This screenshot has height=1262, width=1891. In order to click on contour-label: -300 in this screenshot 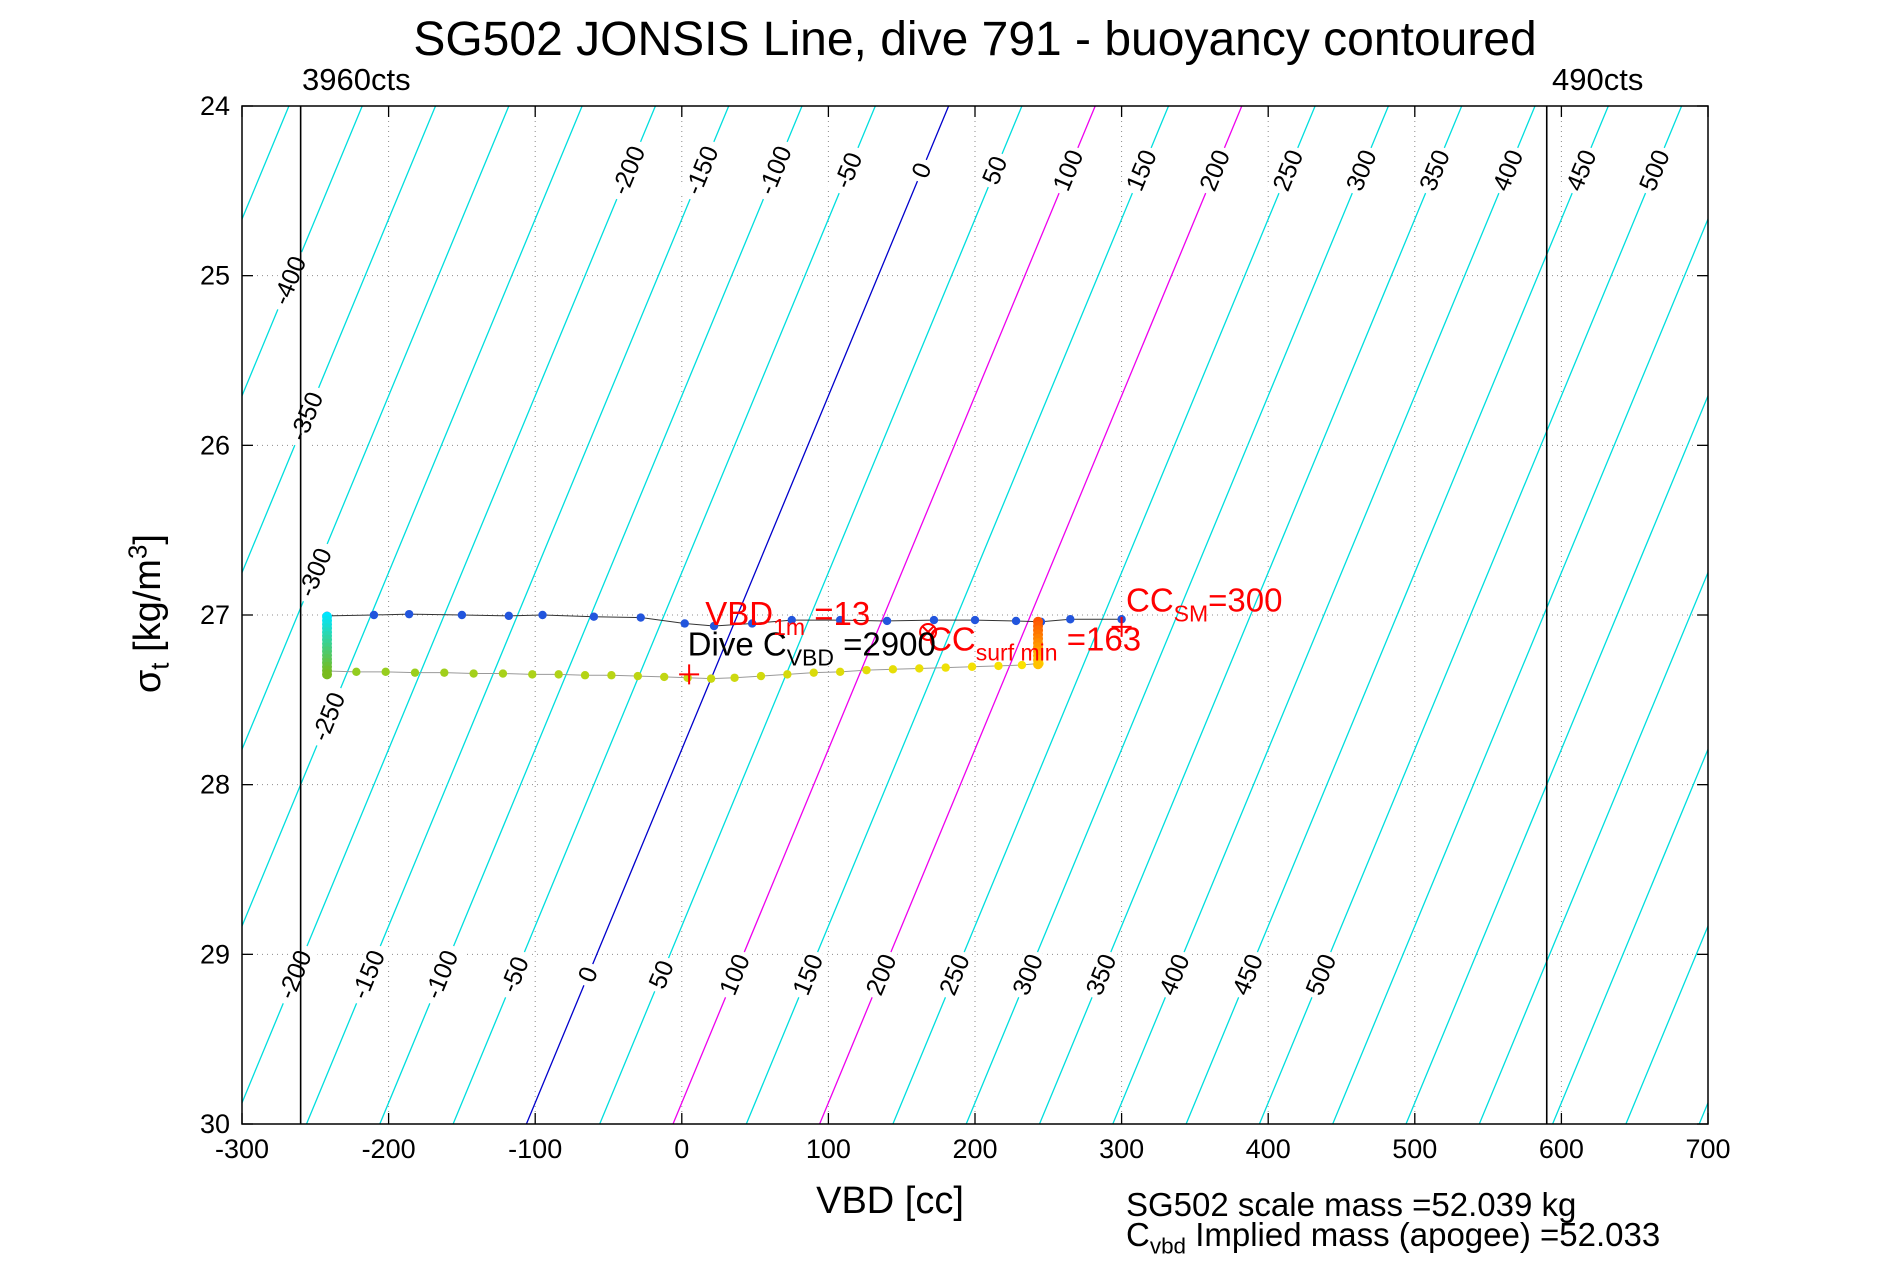, I will do `click(315, 572)`.